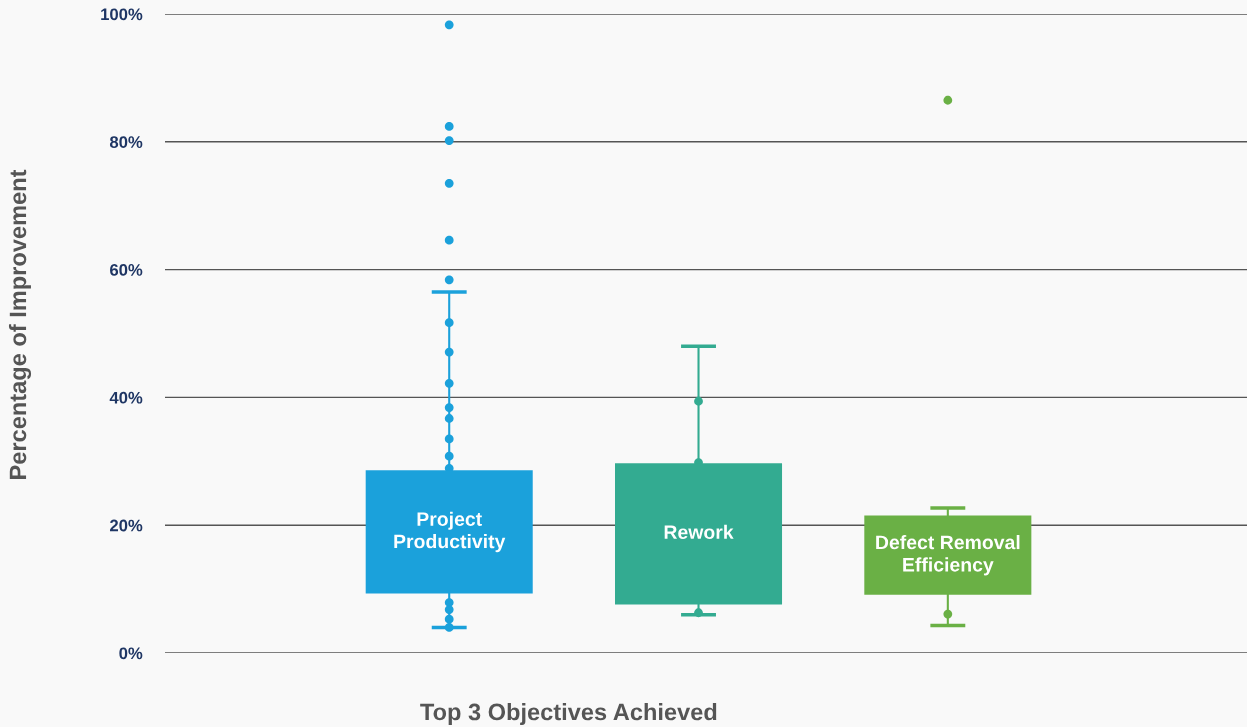 The image size is (1247, 727). What do you see at coordinates (699, 532) in the screenshot?
I see `x-tick-label: Rework` at bounding box center [699, 532].